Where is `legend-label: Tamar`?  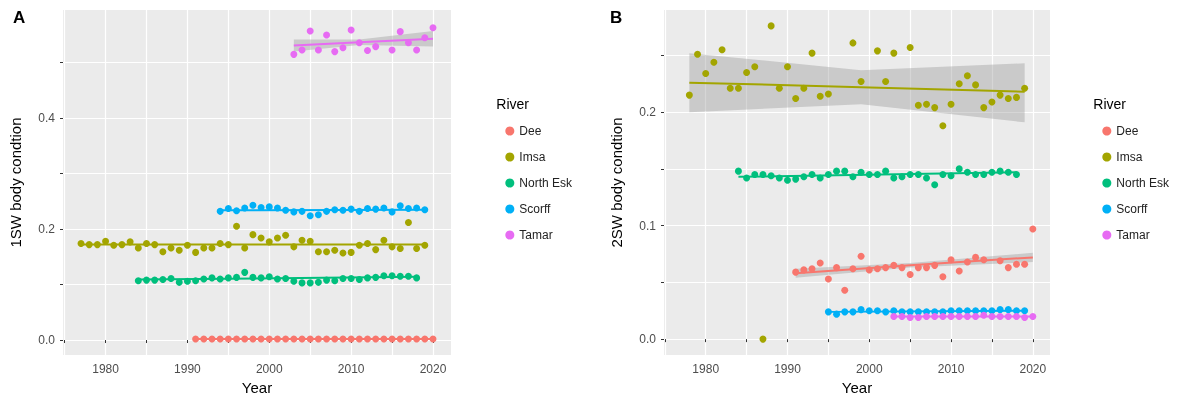
legend-label: Tamar is located at coordinates (536, 235).